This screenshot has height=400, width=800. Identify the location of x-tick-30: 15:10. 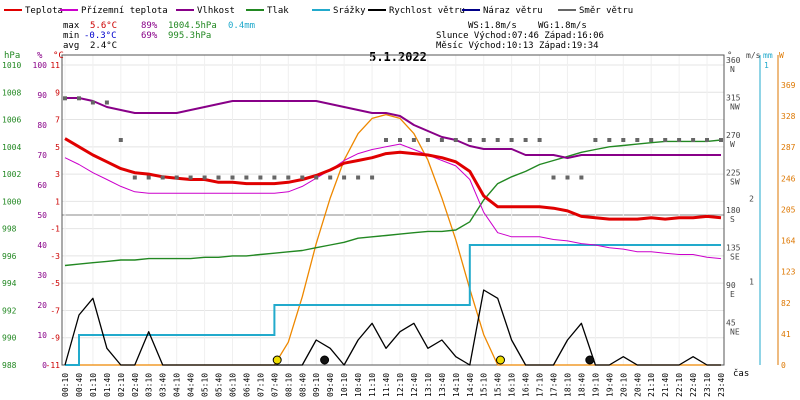
(484, 385).